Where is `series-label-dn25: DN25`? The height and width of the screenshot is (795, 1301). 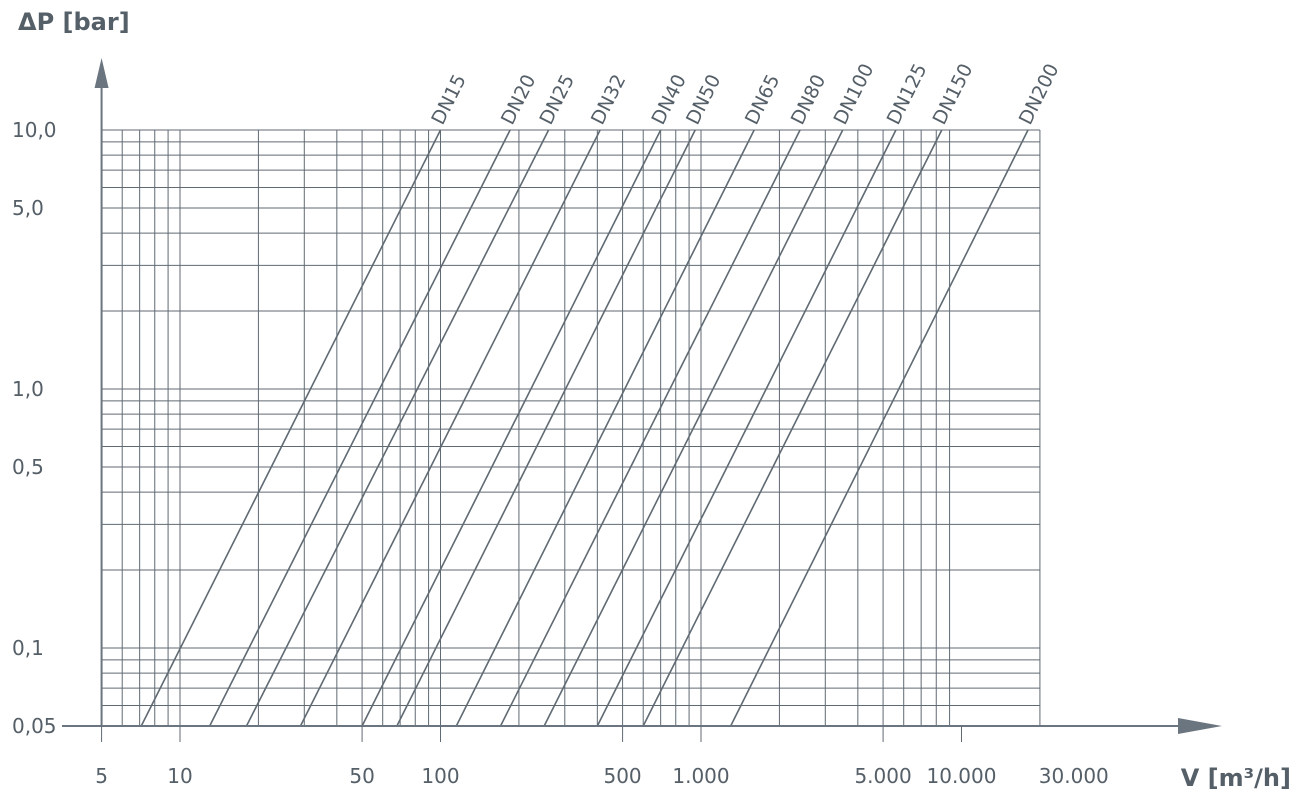 series-label-dn25: DN25 is located at coordinates (557, 99).